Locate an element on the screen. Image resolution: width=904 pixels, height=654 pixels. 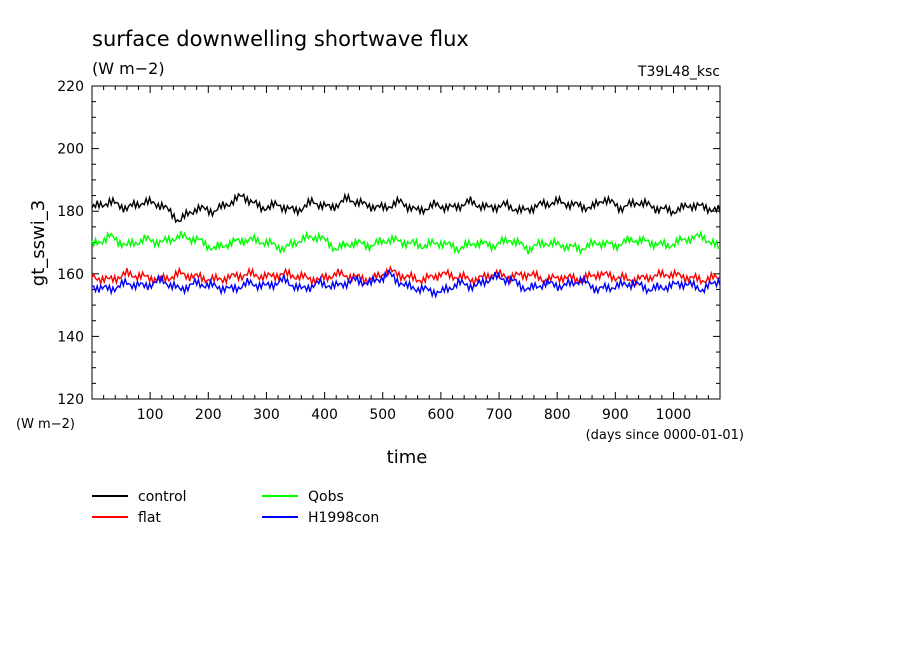
series-line-flat is located at coordinates (406, 276).